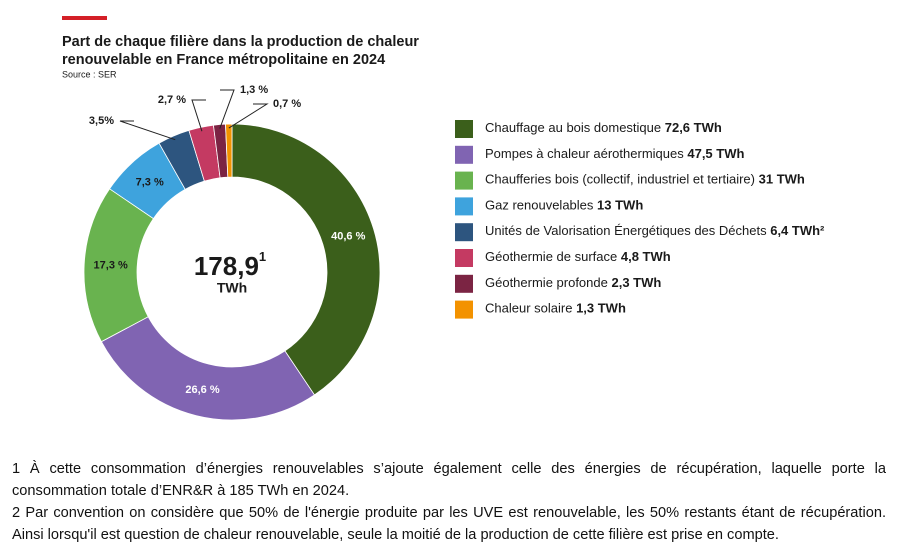 Image resolution: width=900 pixels, height=560 pixels. I want to click on legend-entry: Chauffage au bois domestique 72,6 TWh, so click(603, 127).